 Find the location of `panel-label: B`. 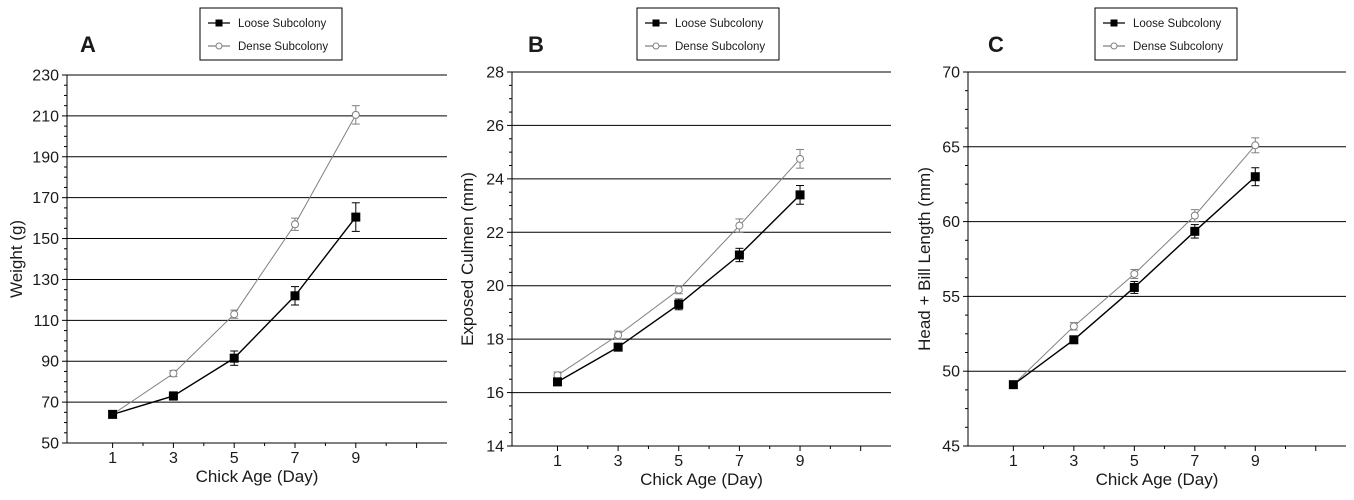

panel-label: B is located at coordinates (536, 44).